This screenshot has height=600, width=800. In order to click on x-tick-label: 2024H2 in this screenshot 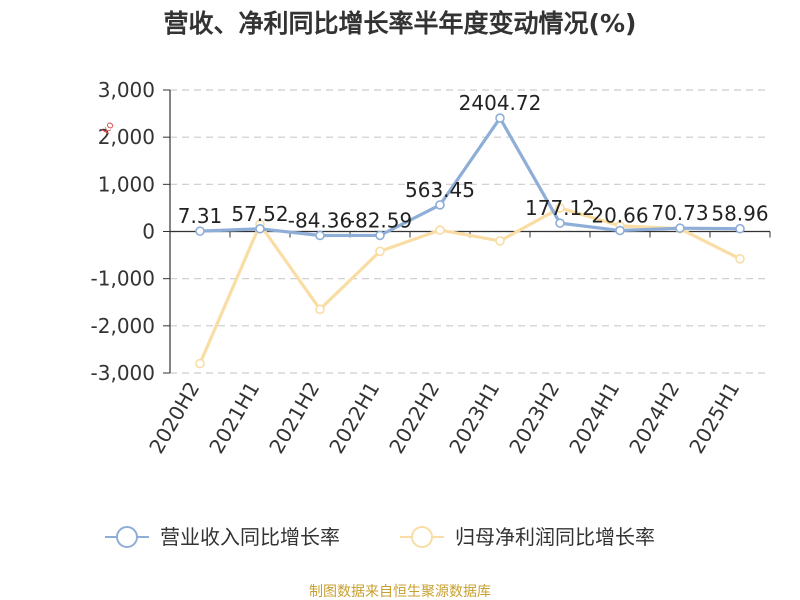, I will do `click(654, 418)`.